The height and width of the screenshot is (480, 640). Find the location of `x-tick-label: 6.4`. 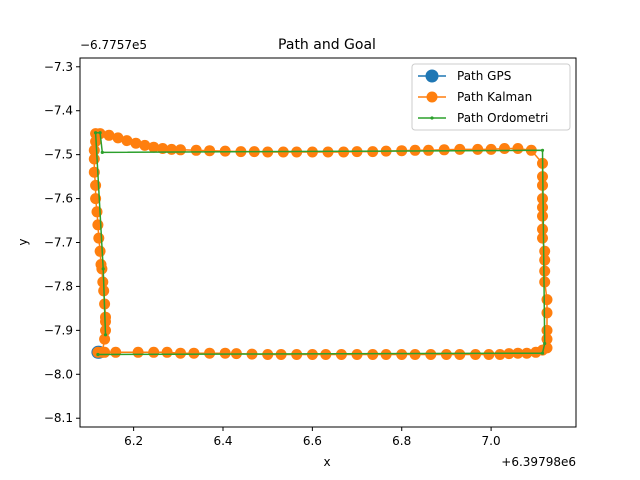

x-tick-label: 6.4 is located at coordinates (222, 441).